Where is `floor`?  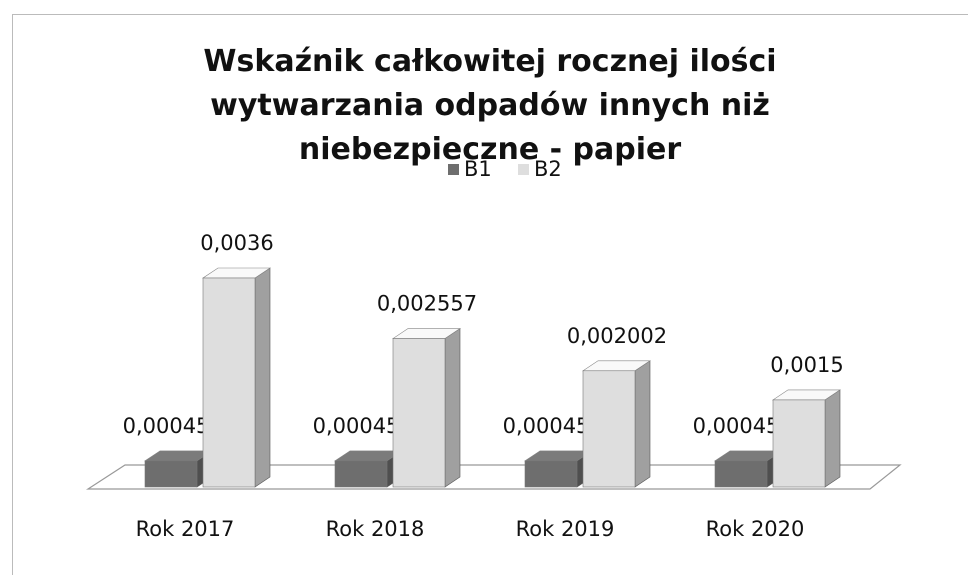 floor is located at coordinates (493, 477).